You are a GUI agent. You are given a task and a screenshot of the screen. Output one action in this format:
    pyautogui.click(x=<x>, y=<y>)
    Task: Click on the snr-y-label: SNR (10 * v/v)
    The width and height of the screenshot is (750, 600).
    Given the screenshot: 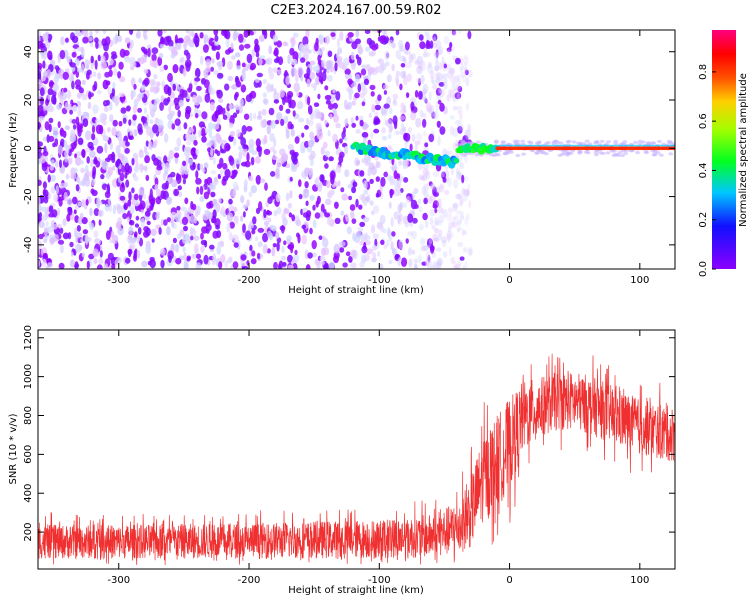 What is the action you would take?
    pyautogui.click(x=13, y=448)
    